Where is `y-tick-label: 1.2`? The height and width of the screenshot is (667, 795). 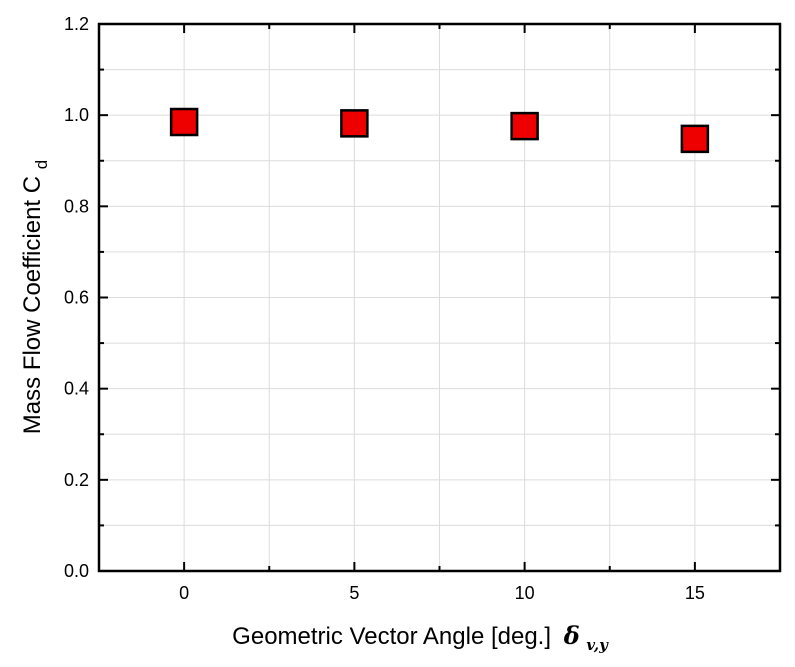 y-tick-label: 1.2 is located at coordinates (76, 24).